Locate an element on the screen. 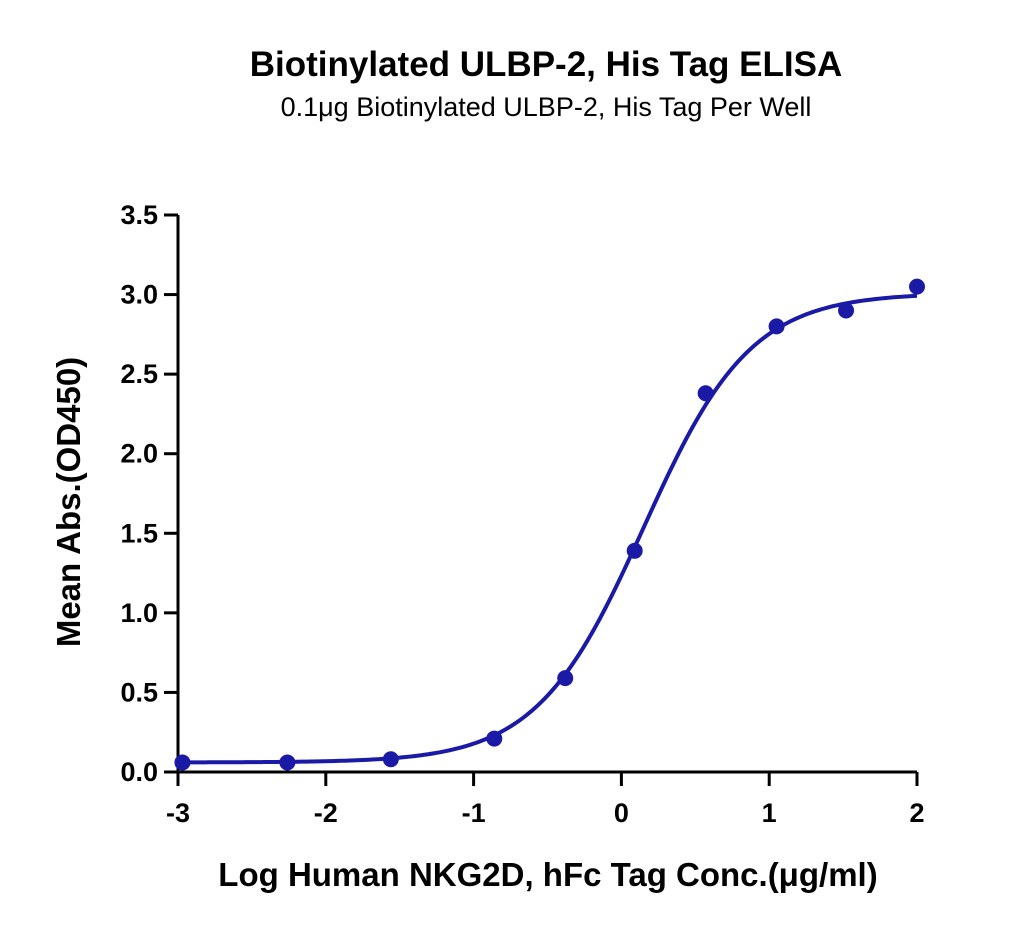 This screenshot has width=1030, height=934. y-tick-label: 3.5 is located at coordinates (139, 215).